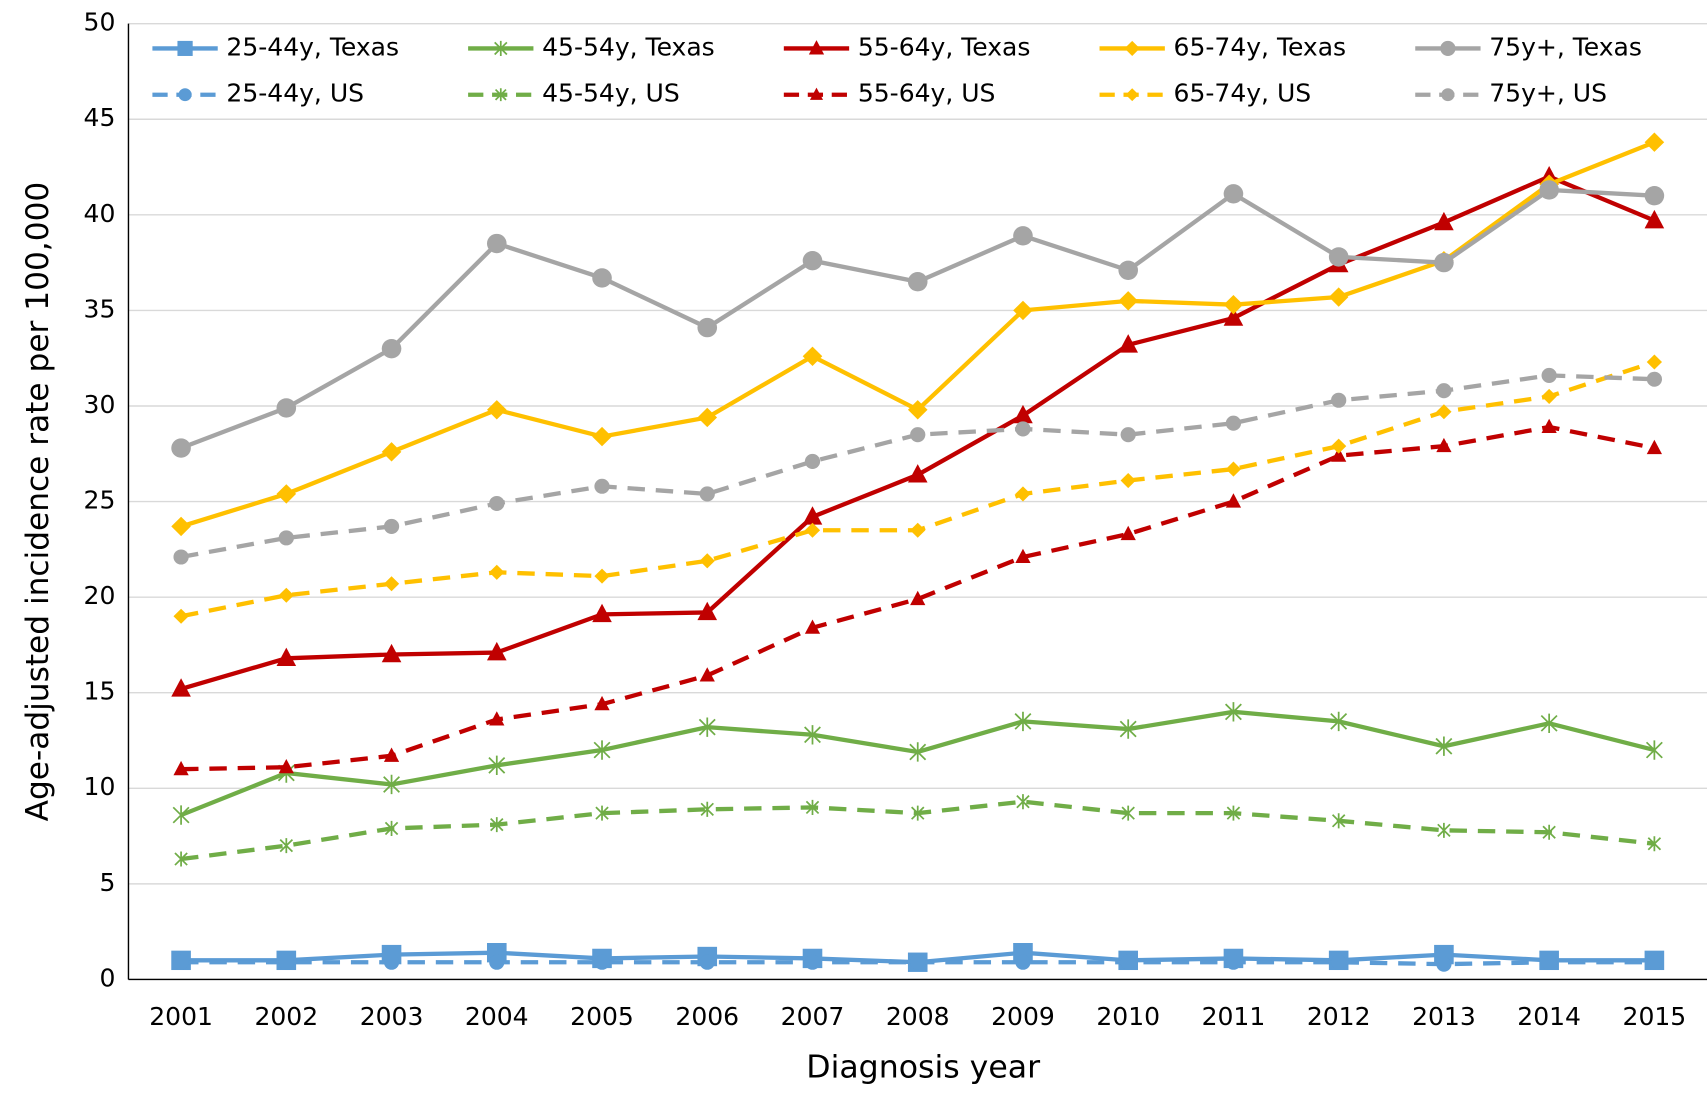 The height and width of the screenshot is (1100, 1707). Describe the element at coordinates (1548, 93) in the screenshot. I see `legend-label: 75y+, US` at that location.